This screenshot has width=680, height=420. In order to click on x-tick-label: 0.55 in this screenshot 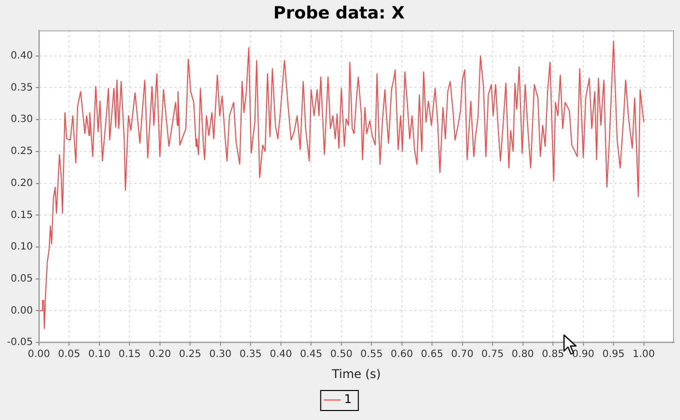, I will do `click(371, 354)`.